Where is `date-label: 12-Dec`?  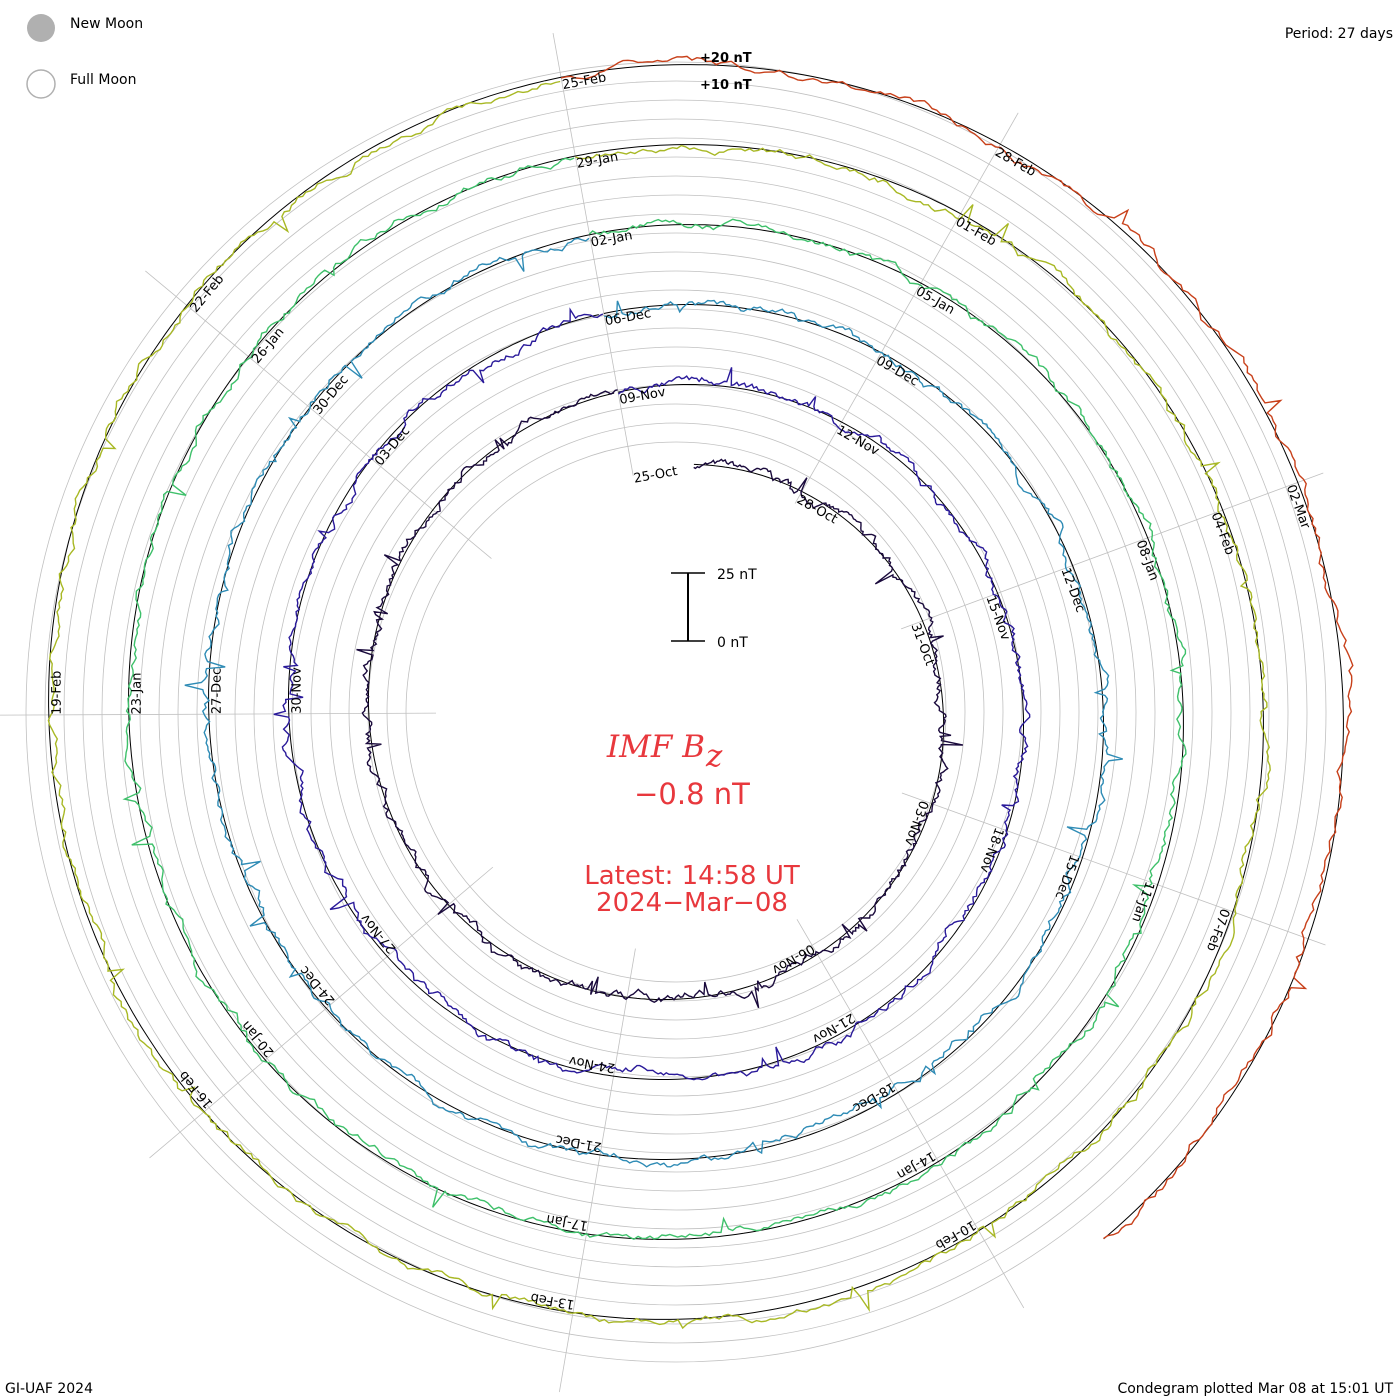 date-label: 12-Dec is located at coordinates (1073, 590).